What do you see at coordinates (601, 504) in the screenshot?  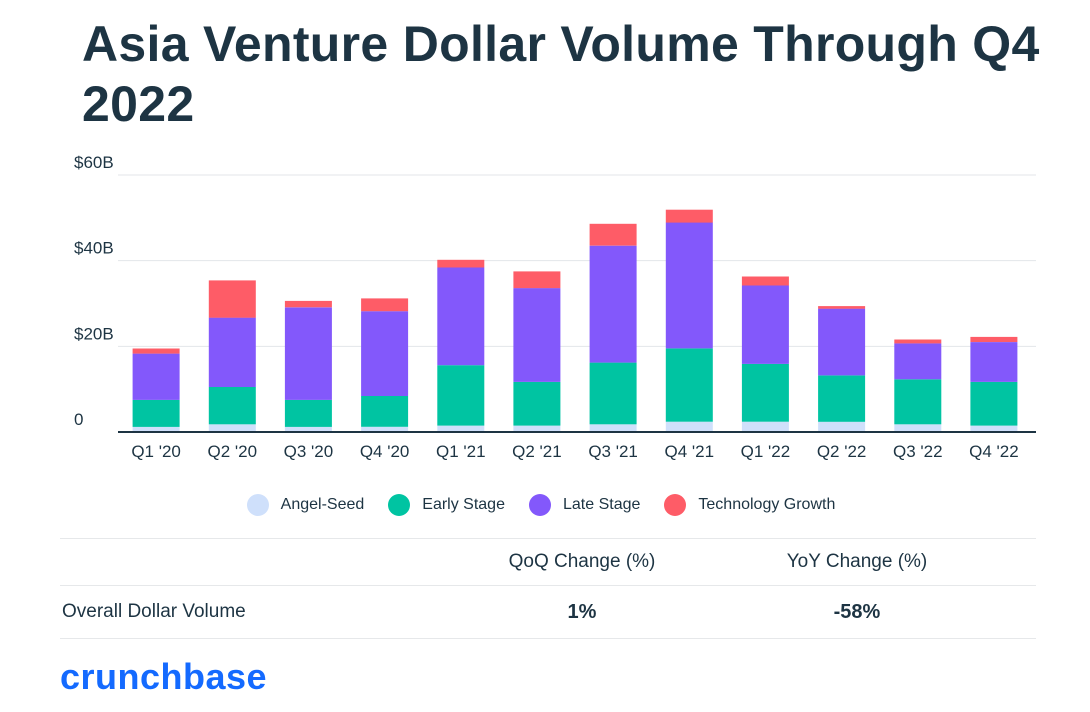 I see `legend-label-late-stage: Late Stage` at bounding box center [601, 504].